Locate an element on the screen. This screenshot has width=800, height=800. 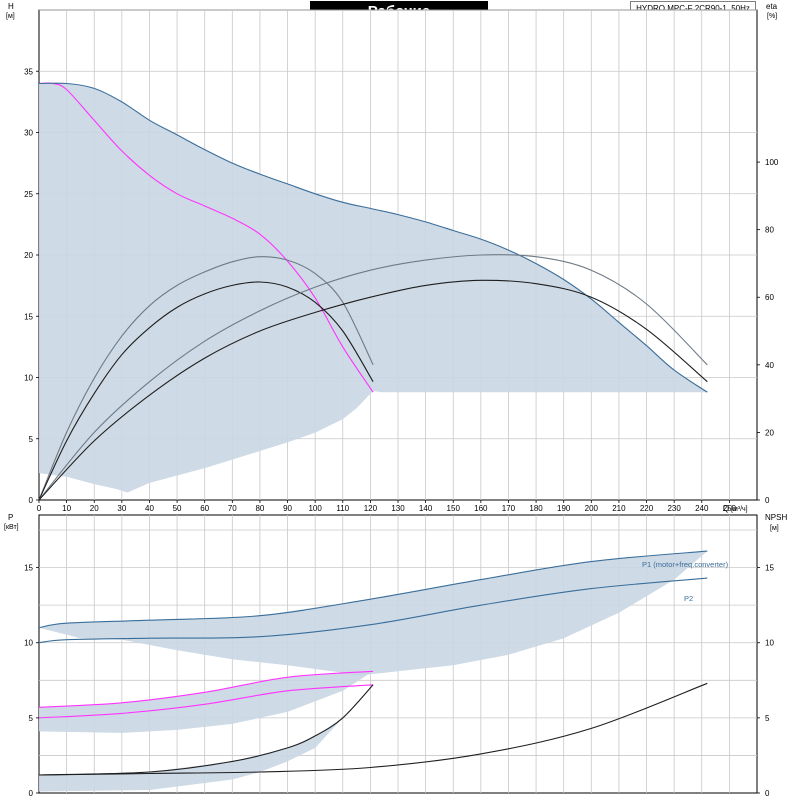
top-x-tick-label: 240 is located at coordinates (702, 508).